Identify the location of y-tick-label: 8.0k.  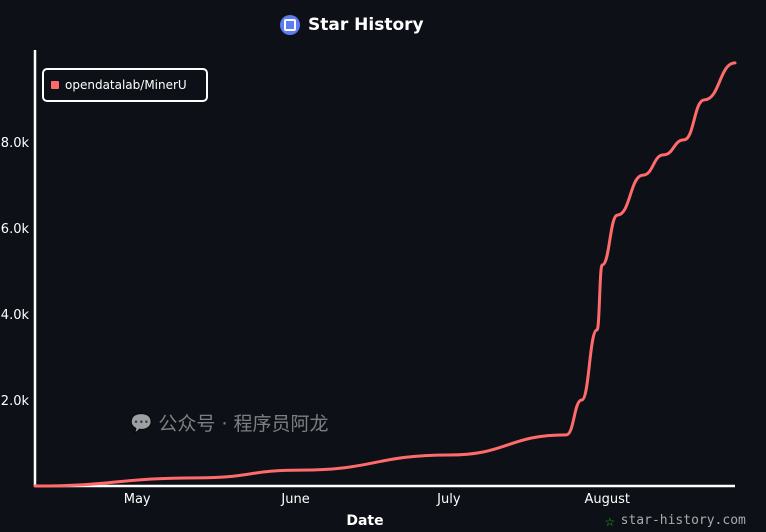
(15, 143).